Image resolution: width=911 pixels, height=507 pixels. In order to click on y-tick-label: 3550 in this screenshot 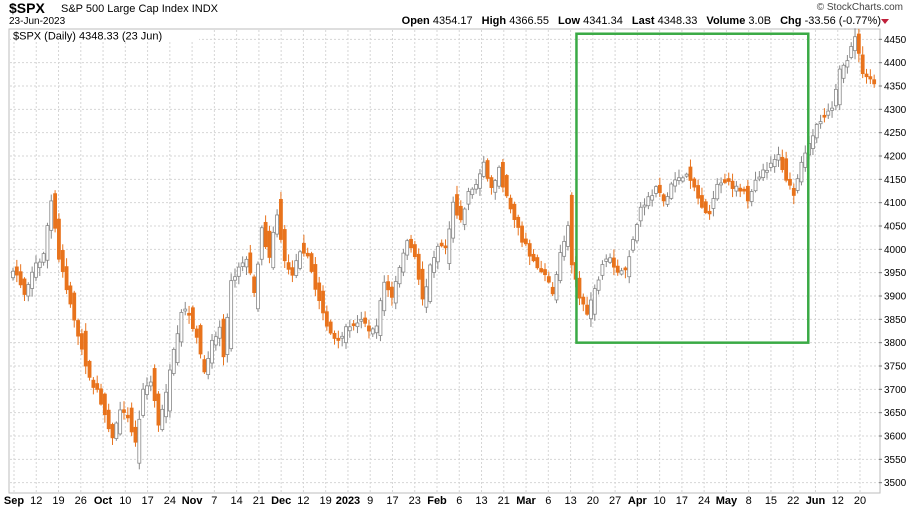, I will do `click(895, 460)`.